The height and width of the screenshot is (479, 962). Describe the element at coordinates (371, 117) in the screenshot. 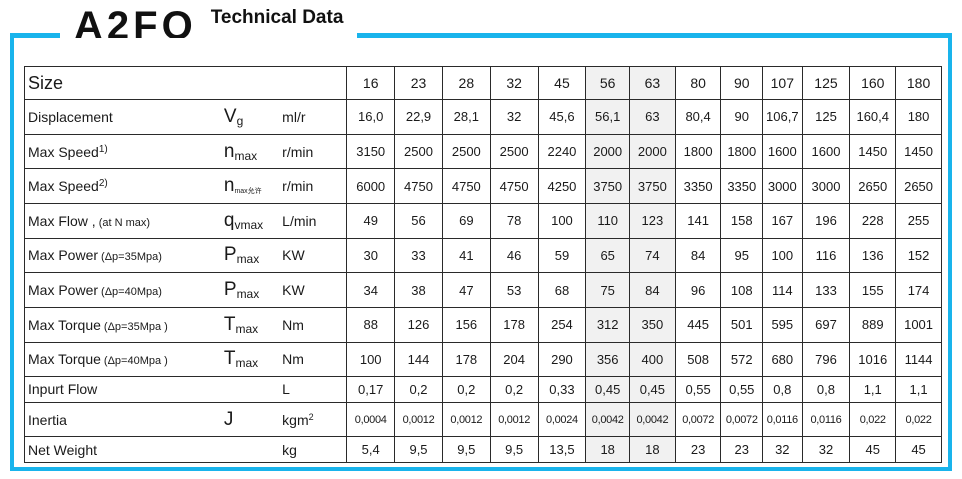

I see `value-cell: 16,0` at that location.